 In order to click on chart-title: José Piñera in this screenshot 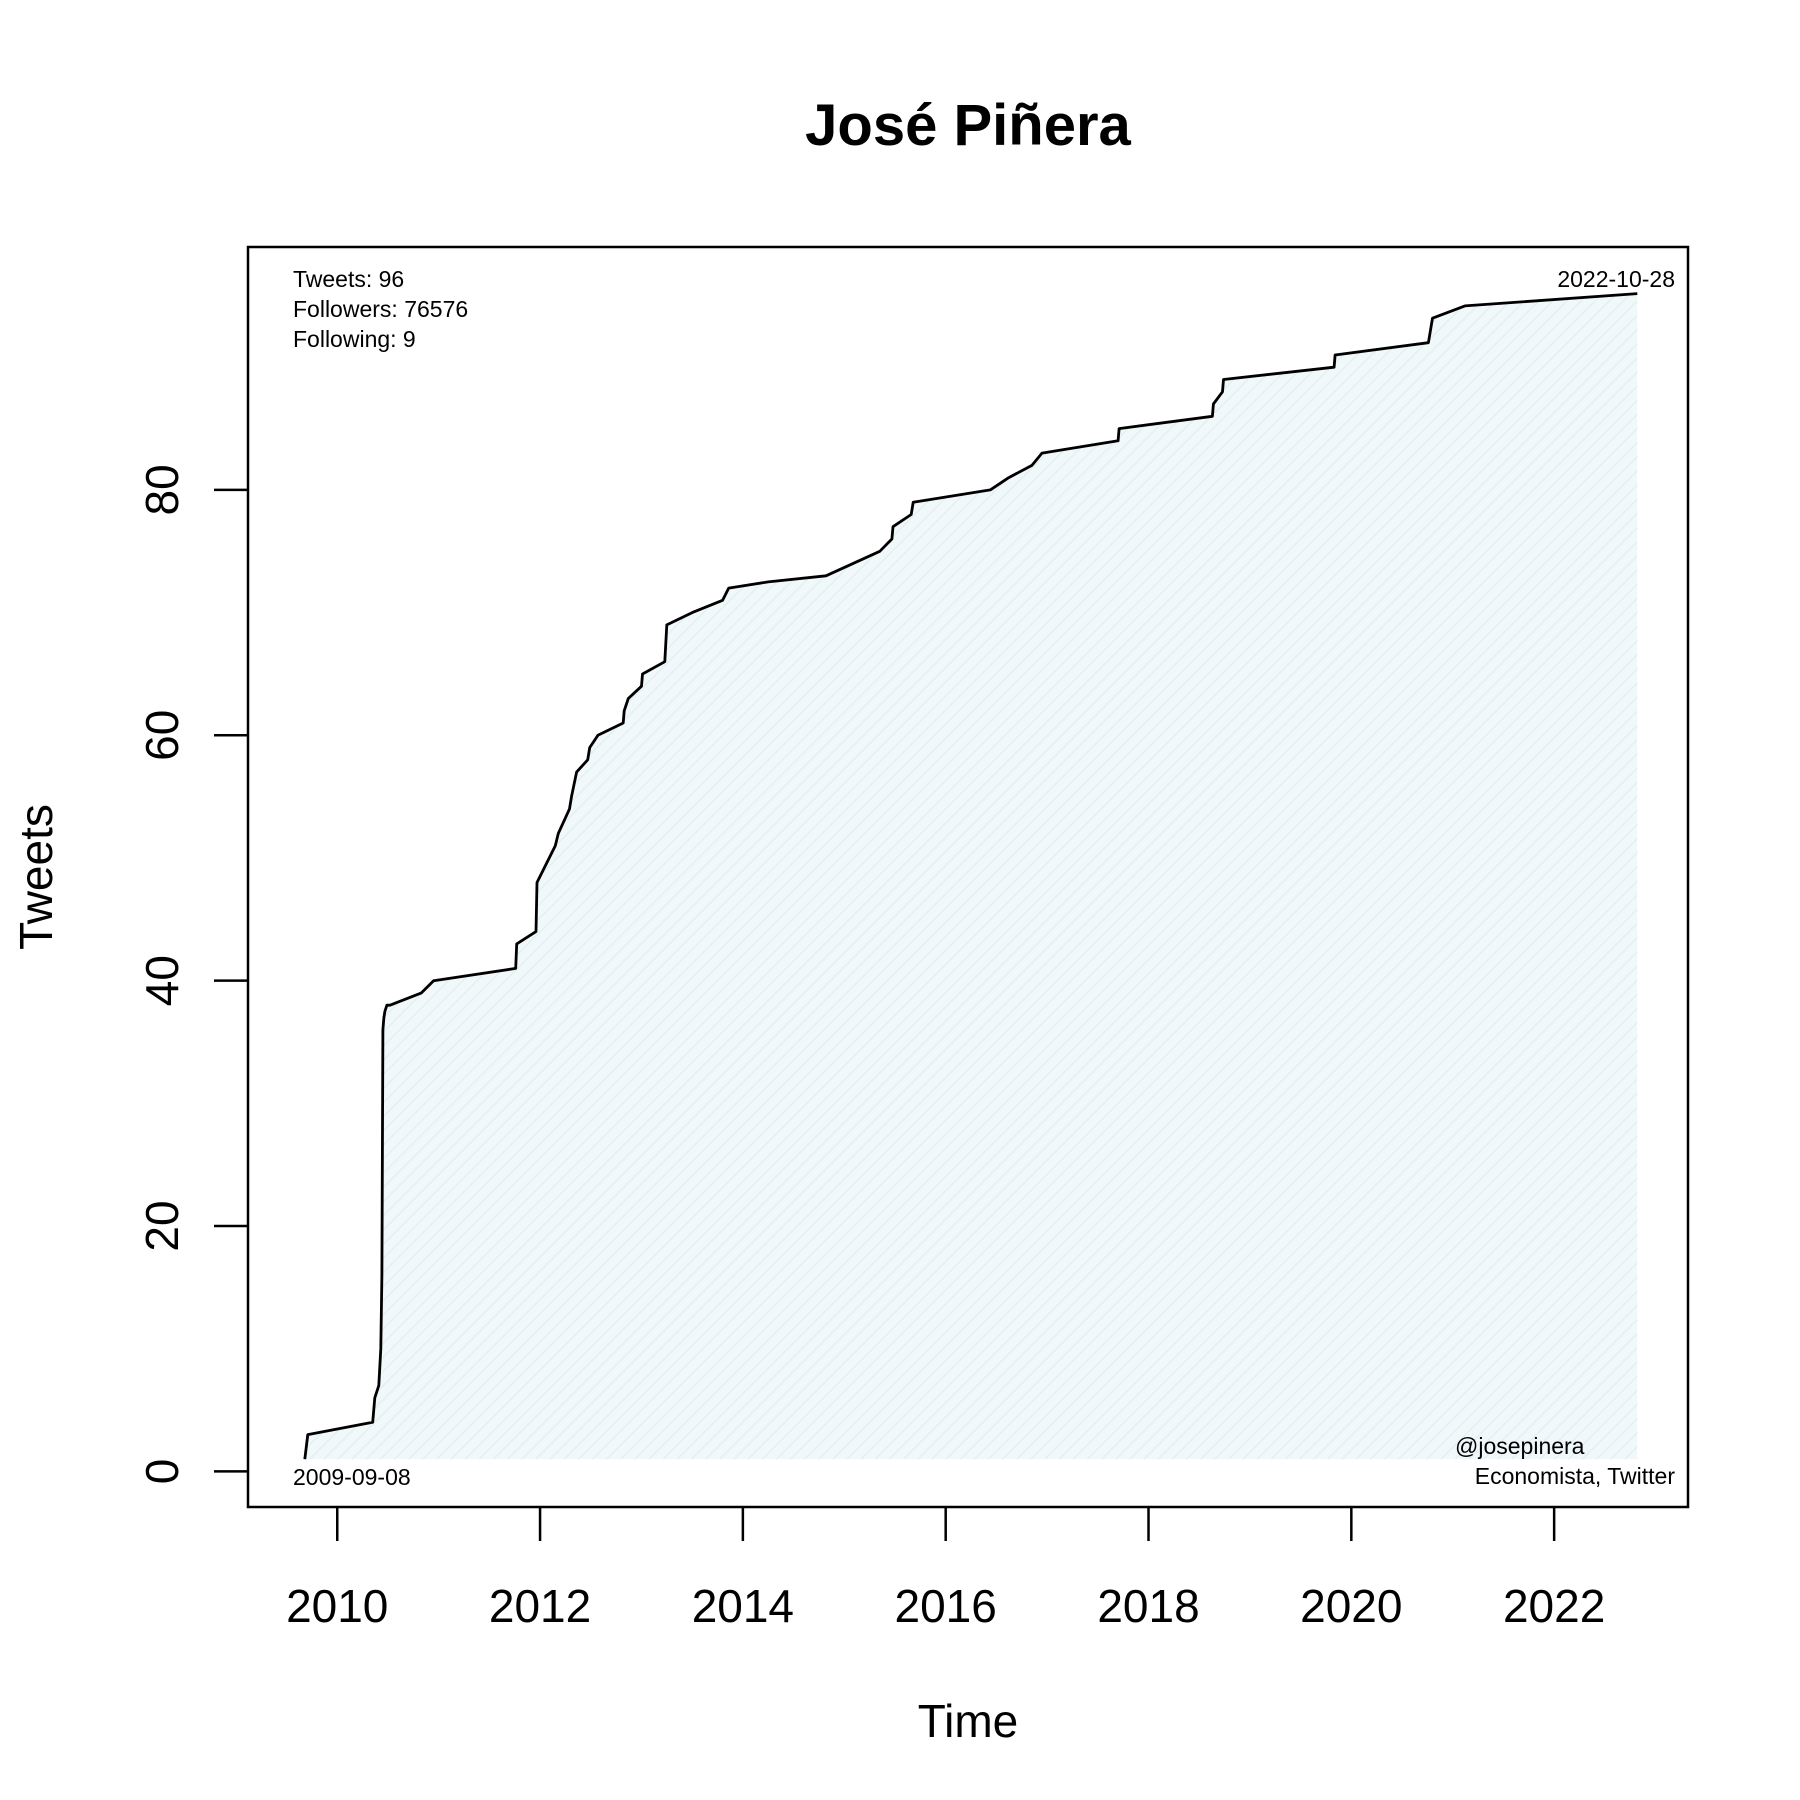, I will do `click(968, 125)`.